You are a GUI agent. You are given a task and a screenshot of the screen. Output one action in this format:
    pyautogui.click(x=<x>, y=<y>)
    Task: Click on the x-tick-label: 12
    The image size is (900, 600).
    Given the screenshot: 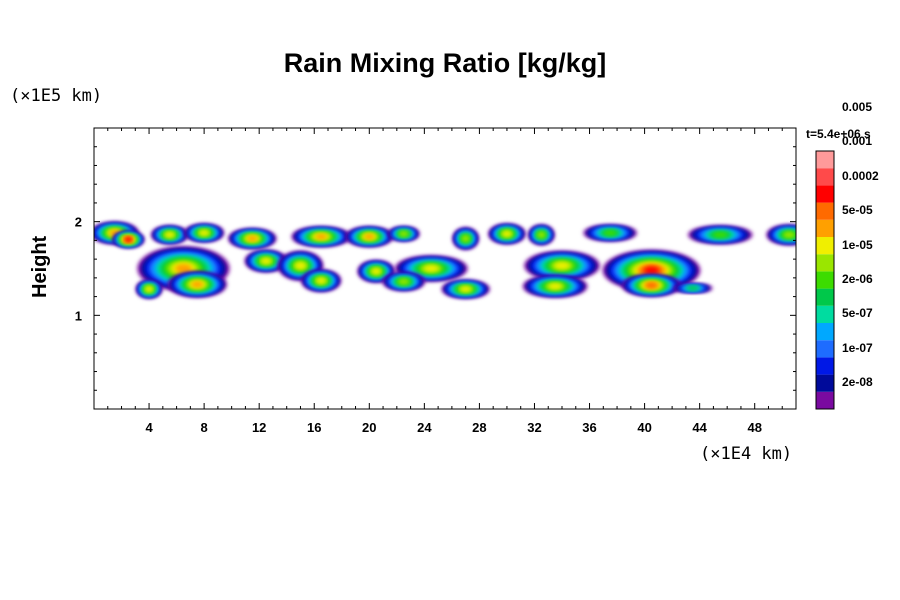 What is the action you would take?
    pyautogui.click(x=259, y=427)
    